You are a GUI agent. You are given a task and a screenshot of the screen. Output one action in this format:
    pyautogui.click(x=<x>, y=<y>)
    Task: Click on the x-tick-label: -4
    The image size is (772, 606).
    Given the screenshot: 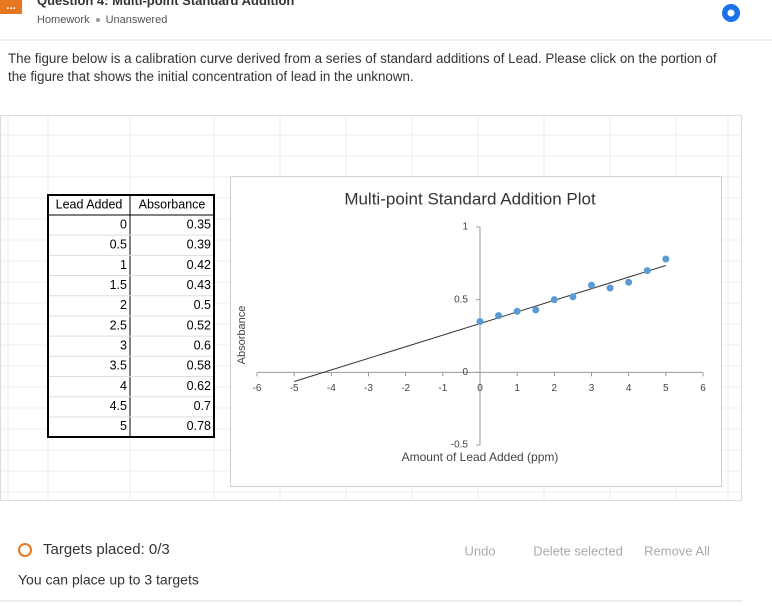 What is the action you would take?
    pyautogui.click(x=331, y=388)
    